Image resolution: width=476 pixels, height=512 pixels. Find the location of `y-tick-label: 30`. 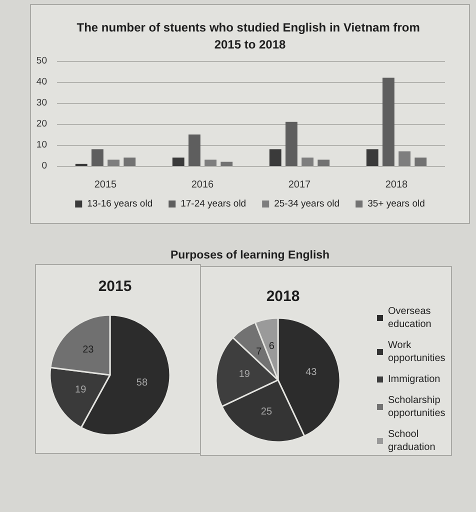

y-tick-label: 30 is located at coordinates (41, 103).